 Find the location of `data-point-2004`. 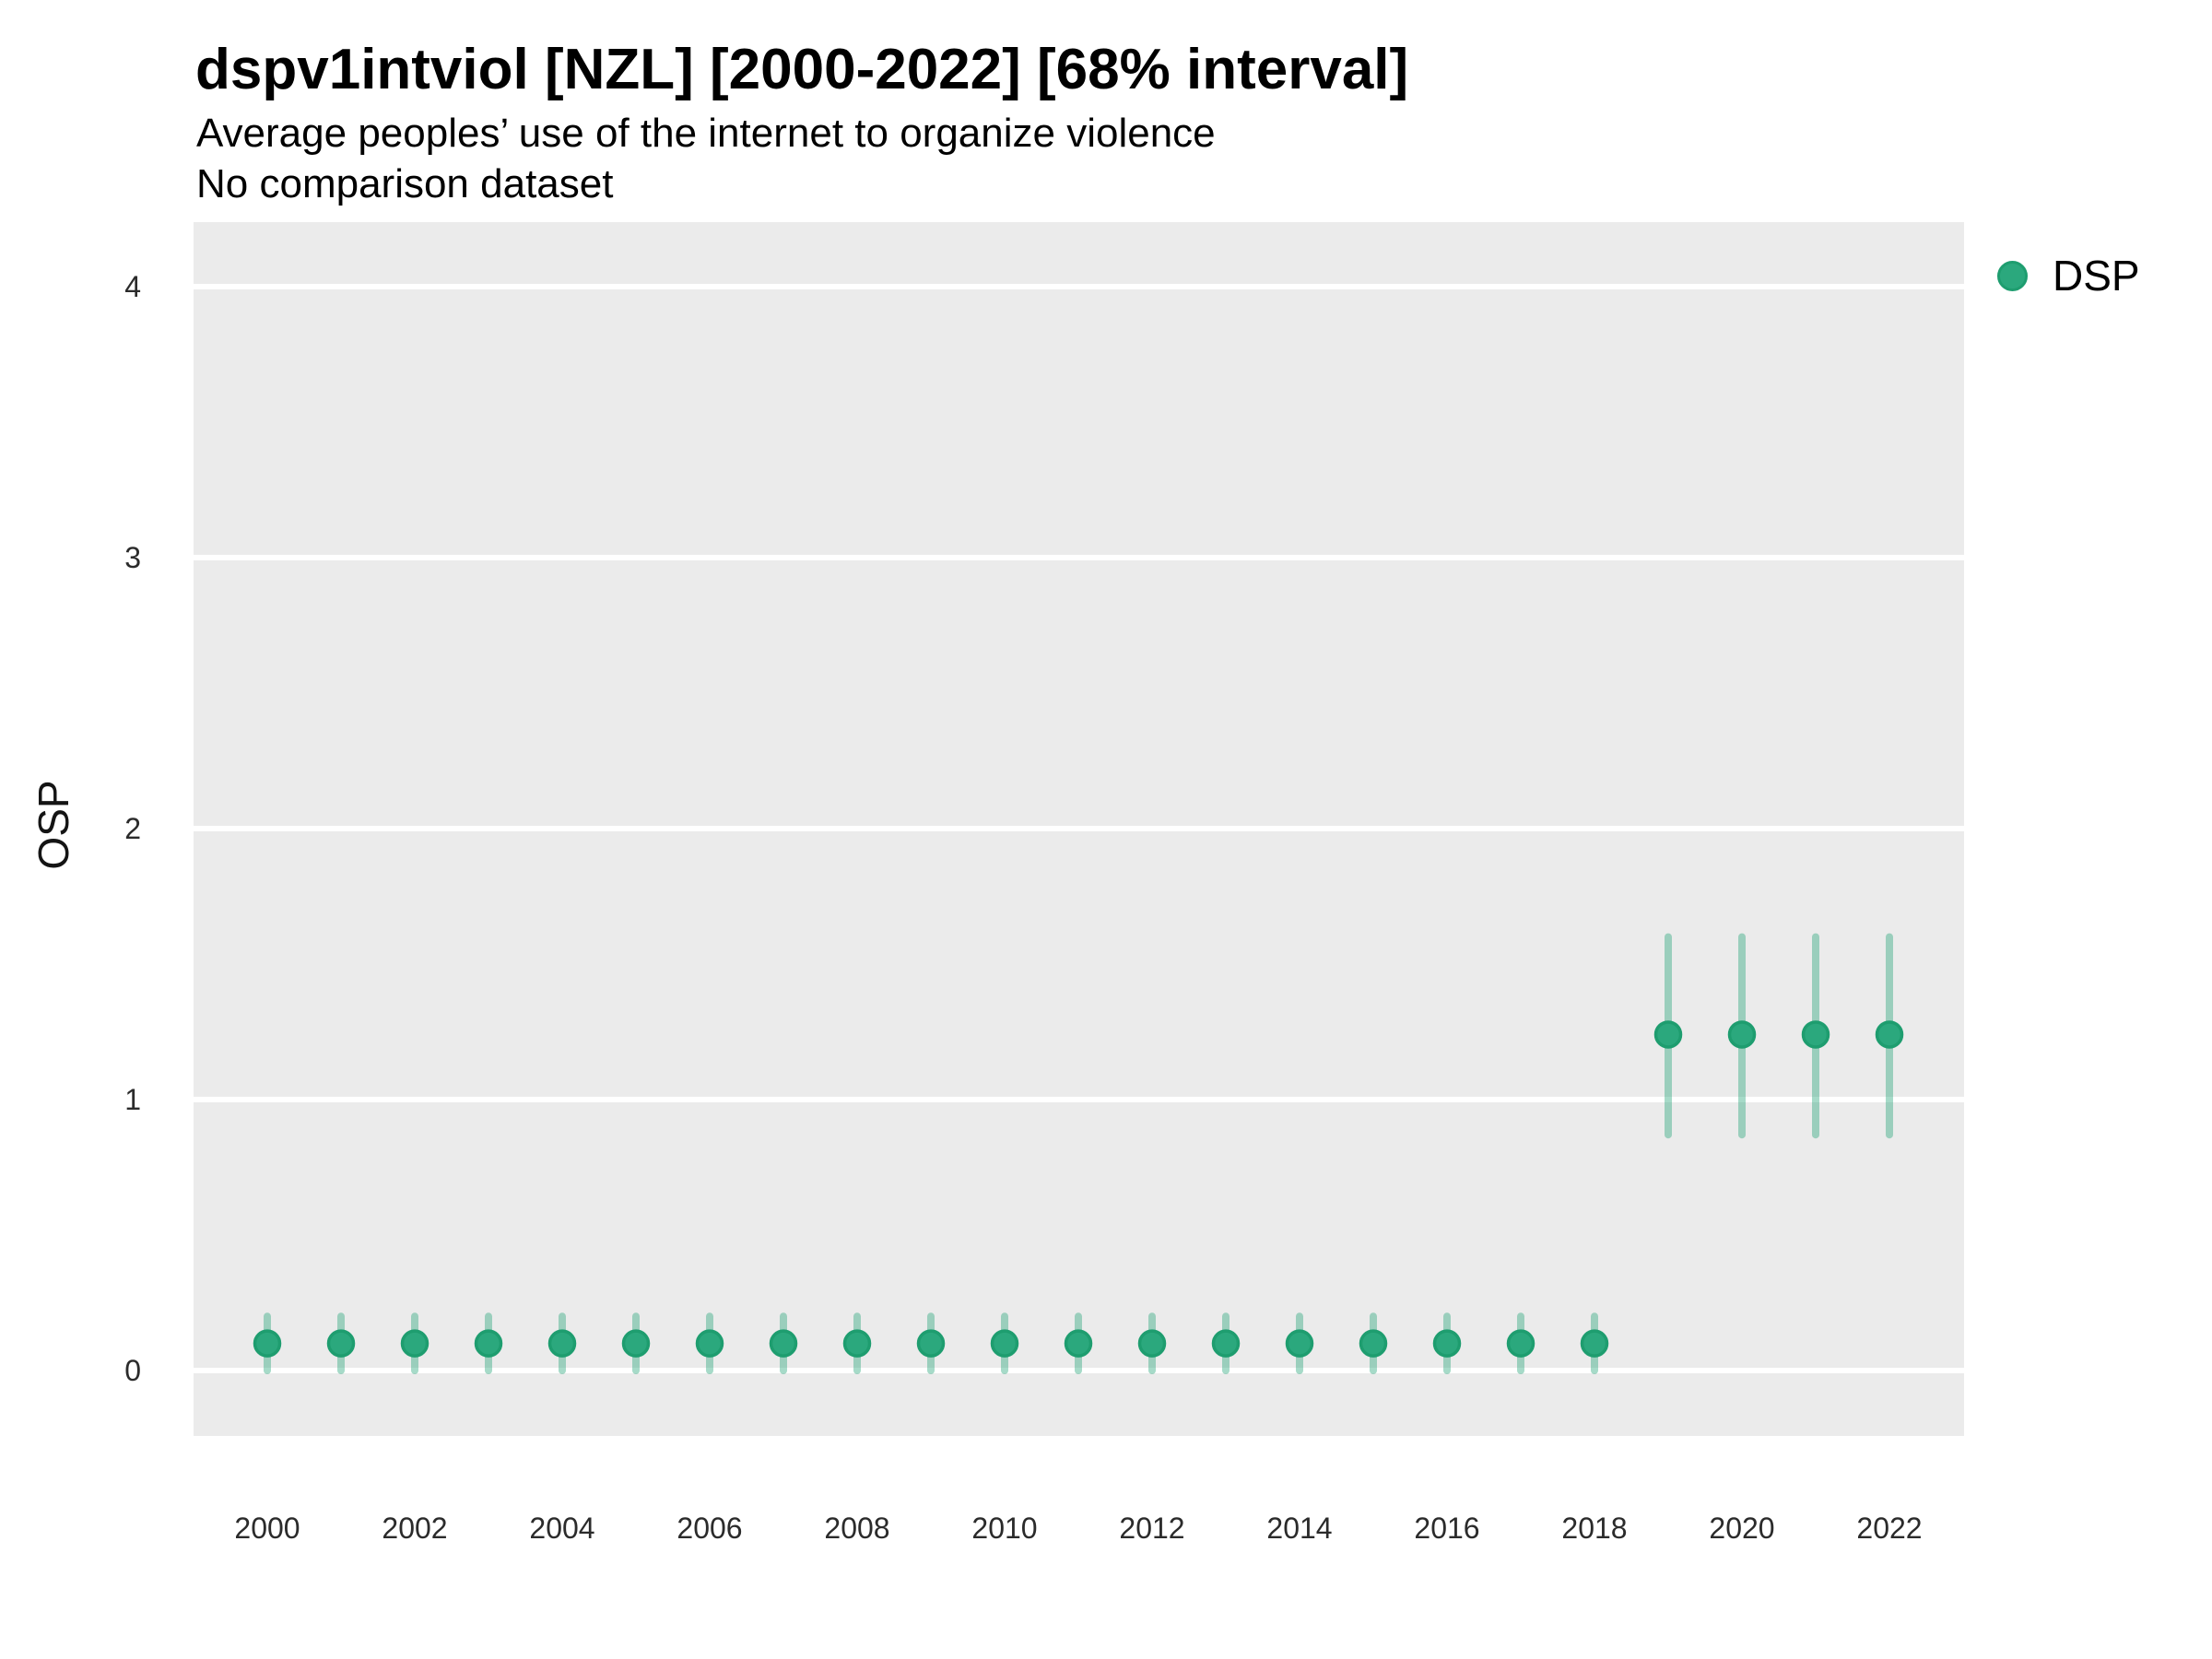

data-point-2004 is located at coordinates (562, 1343).